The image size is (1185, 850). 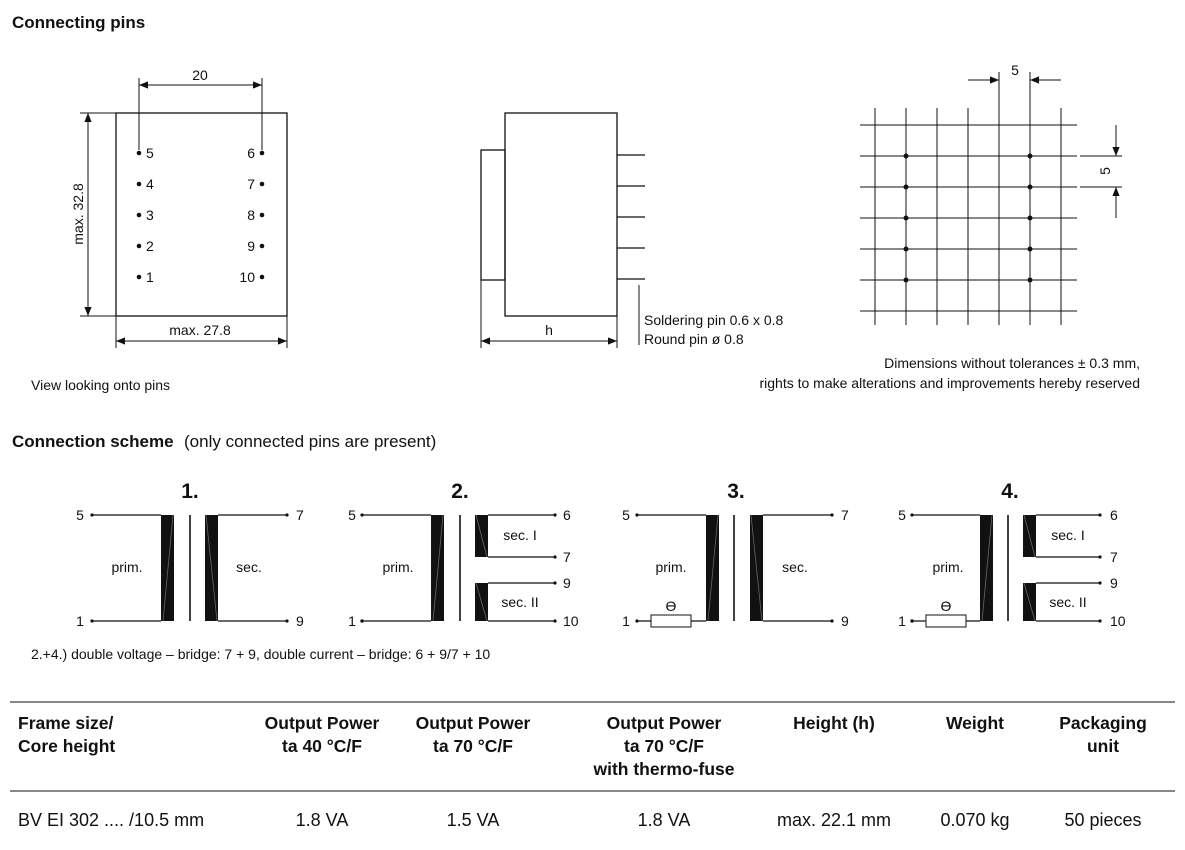 I want to click on pin-label: 8, so click(x=251, y=215).